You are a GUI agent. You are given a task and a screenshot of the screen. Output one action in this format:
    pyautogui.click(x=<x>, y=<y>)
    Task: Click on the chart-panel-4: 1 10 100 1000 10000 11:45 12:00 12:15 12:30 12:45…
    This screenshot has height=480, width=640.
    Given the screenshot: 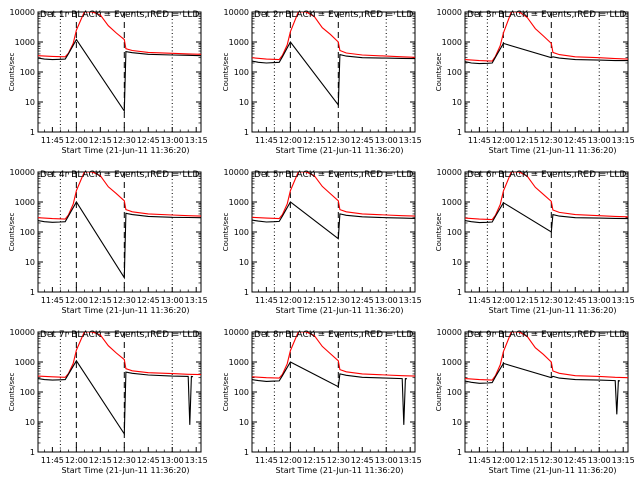 What is the action you would take?
    pyautogui.click(x=108, y=241)
    